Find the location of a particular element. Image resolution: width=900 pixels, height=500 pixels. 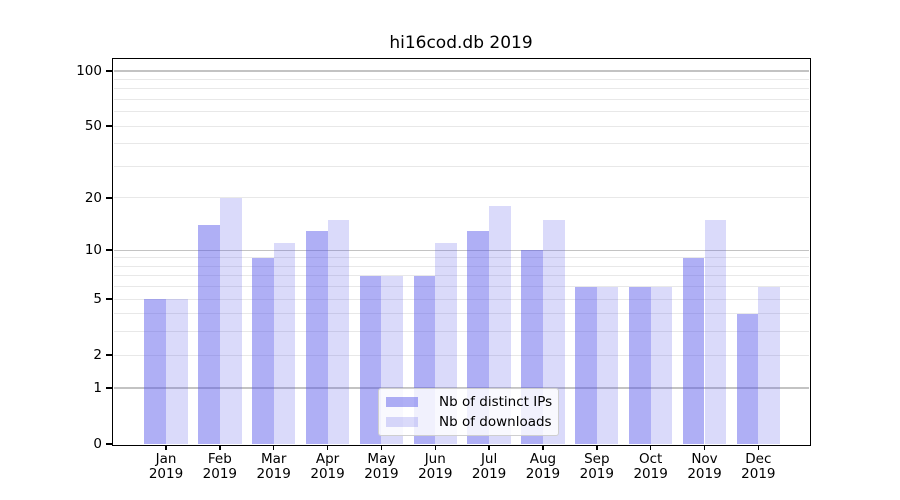

x-tick-label: Mar 2019 is located at coordinates (273, 467).